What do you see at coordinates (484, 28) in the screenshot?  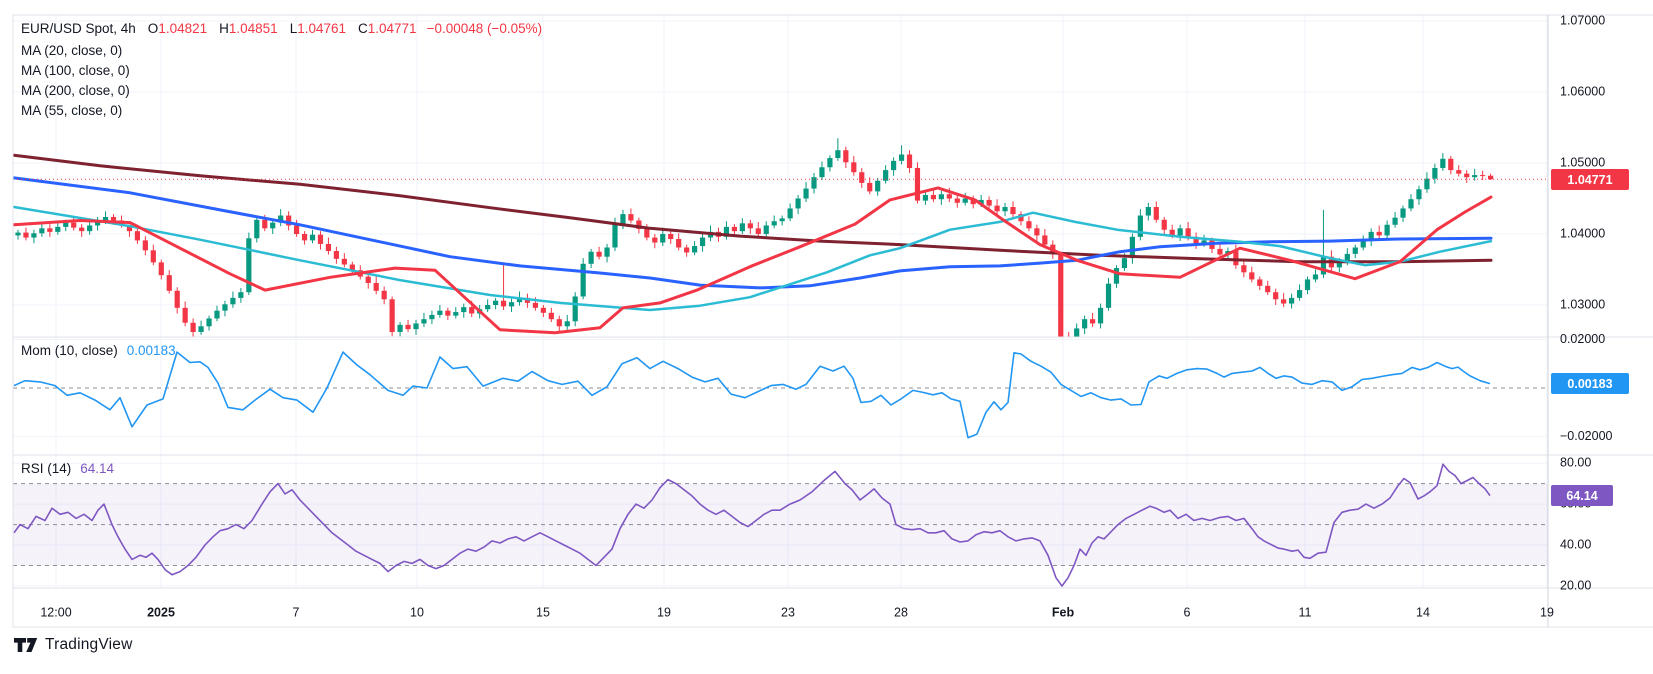 I see `change-value: −0.00048 (−0.05%)` at bounding box center [484, 28].